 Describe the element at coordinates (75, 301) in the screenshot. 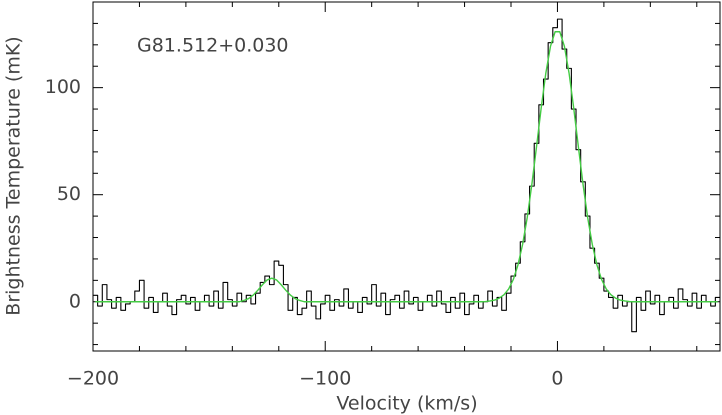

I see `y-tick-label: 0` at that location.